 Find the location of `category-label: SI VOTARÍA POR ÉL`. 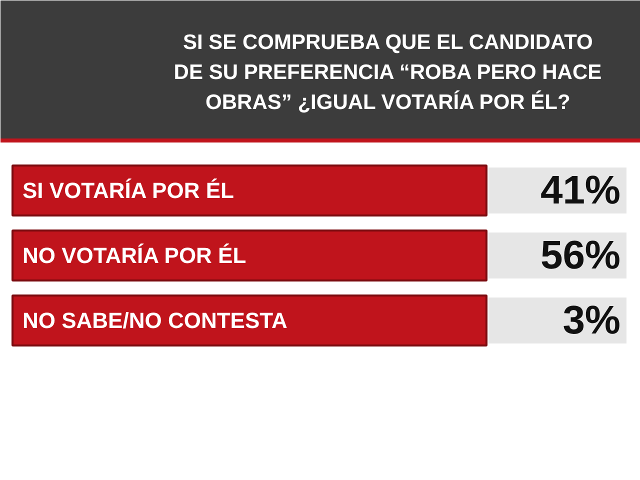

category-label: SI VOTARÍA POR ÉL is located at coordinates (128, 190).